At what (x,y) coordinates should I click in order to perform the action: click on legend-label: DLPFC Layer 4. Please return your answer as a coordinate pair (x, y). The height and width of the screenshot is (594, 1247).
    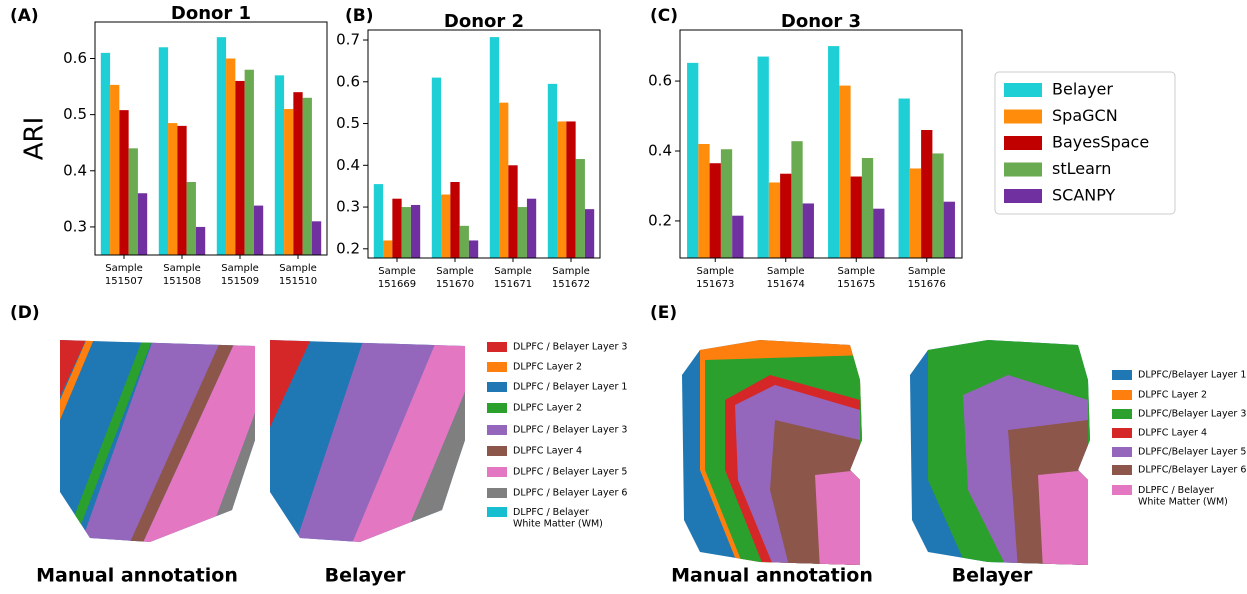
    Looking at the image, I should click on (547, 451).